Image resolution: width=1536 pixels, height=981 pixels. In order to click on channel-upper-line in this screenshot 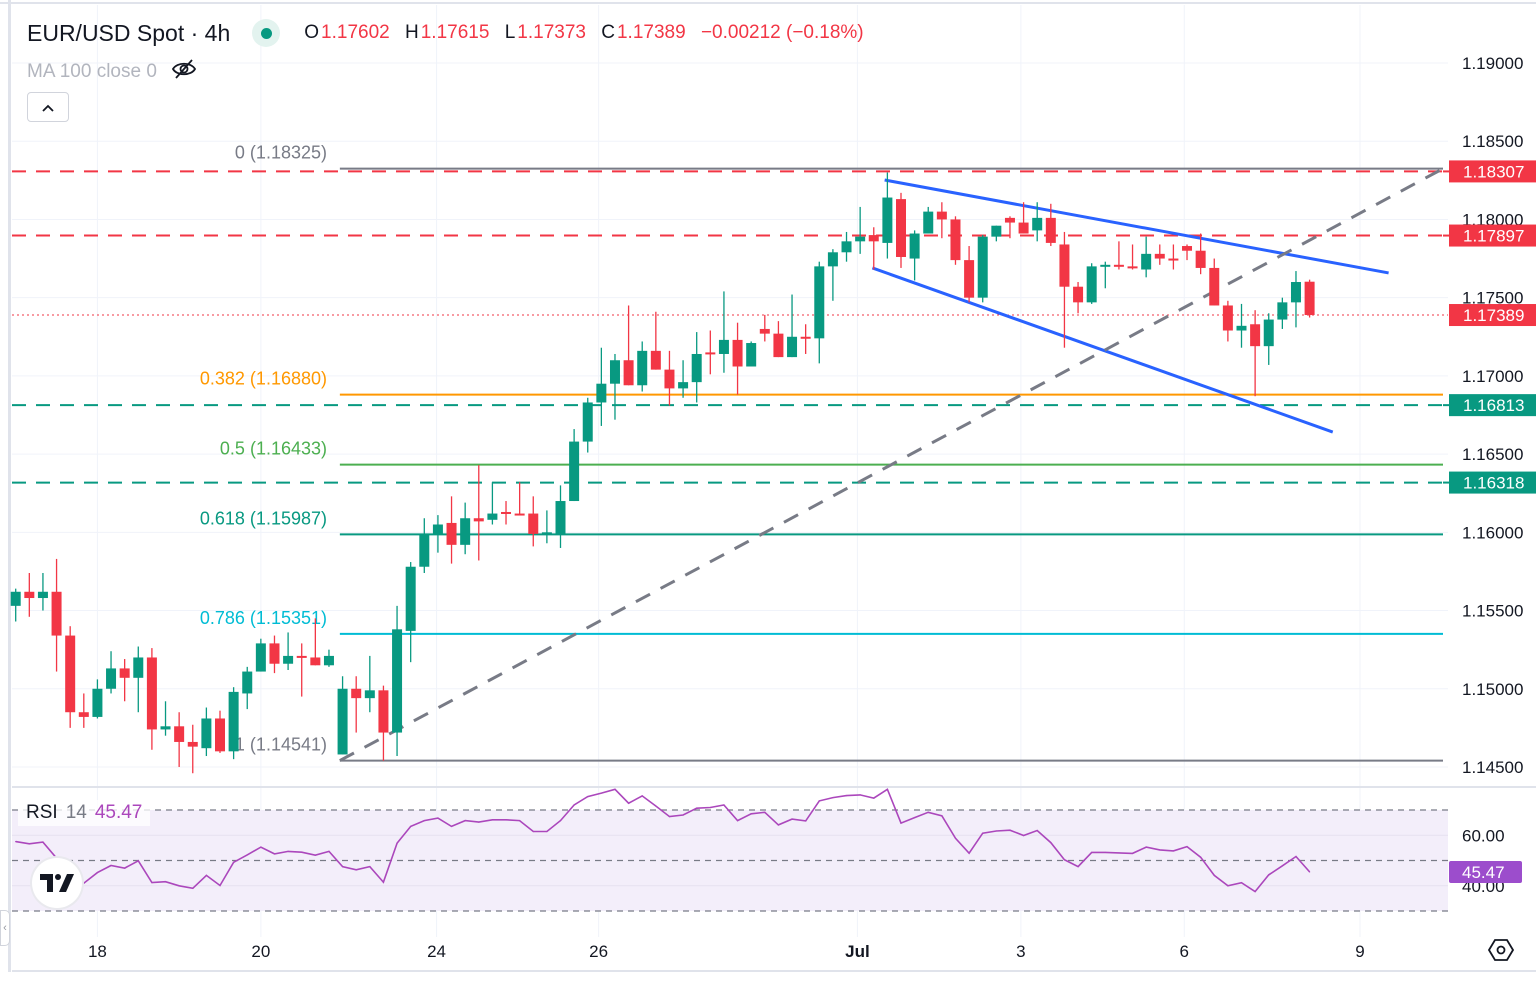, I will do `click(1136, 226)`.